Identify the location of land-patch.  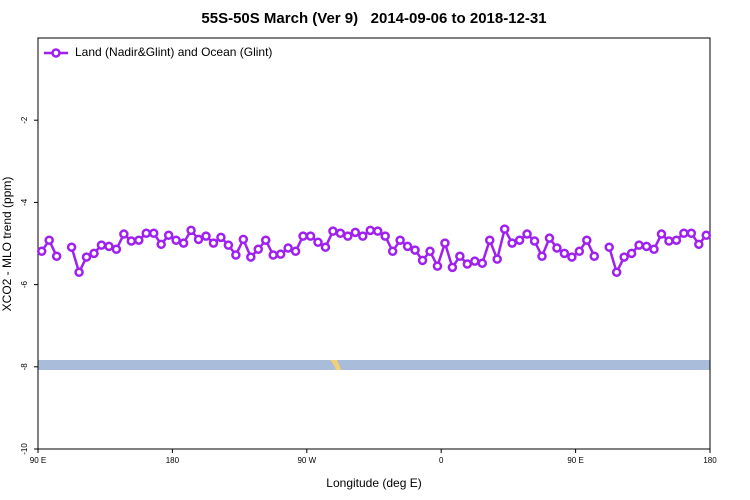
(335, 365).